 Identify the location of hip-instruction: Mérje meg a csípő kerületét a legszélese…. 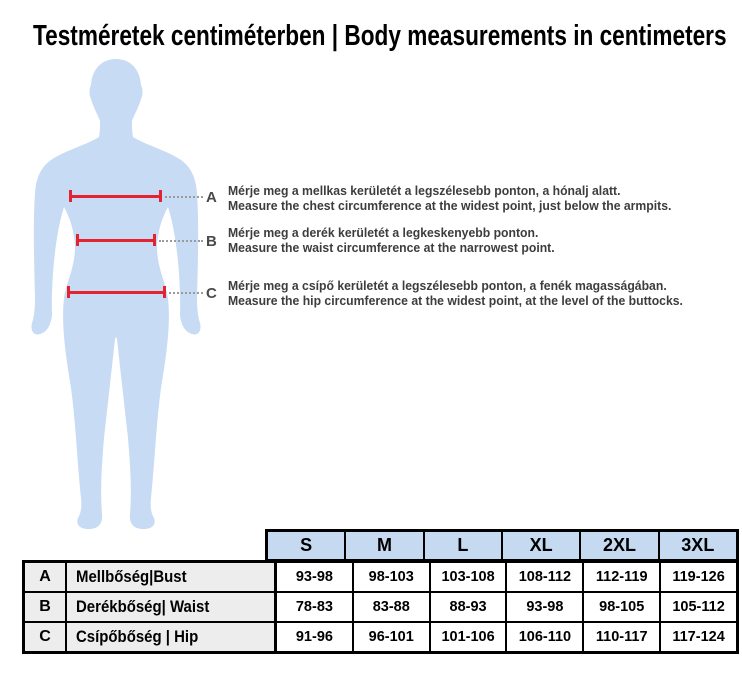
(455, 293).